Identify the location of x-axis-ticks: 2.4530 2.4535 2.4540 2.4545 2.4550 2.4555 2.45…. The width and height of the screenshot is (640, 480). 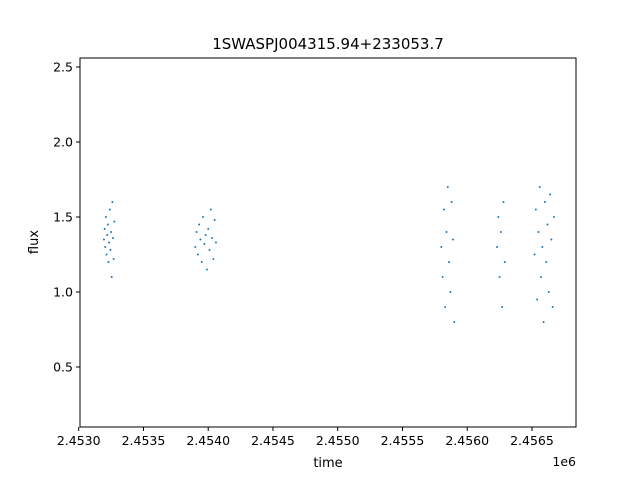
(305, 437).